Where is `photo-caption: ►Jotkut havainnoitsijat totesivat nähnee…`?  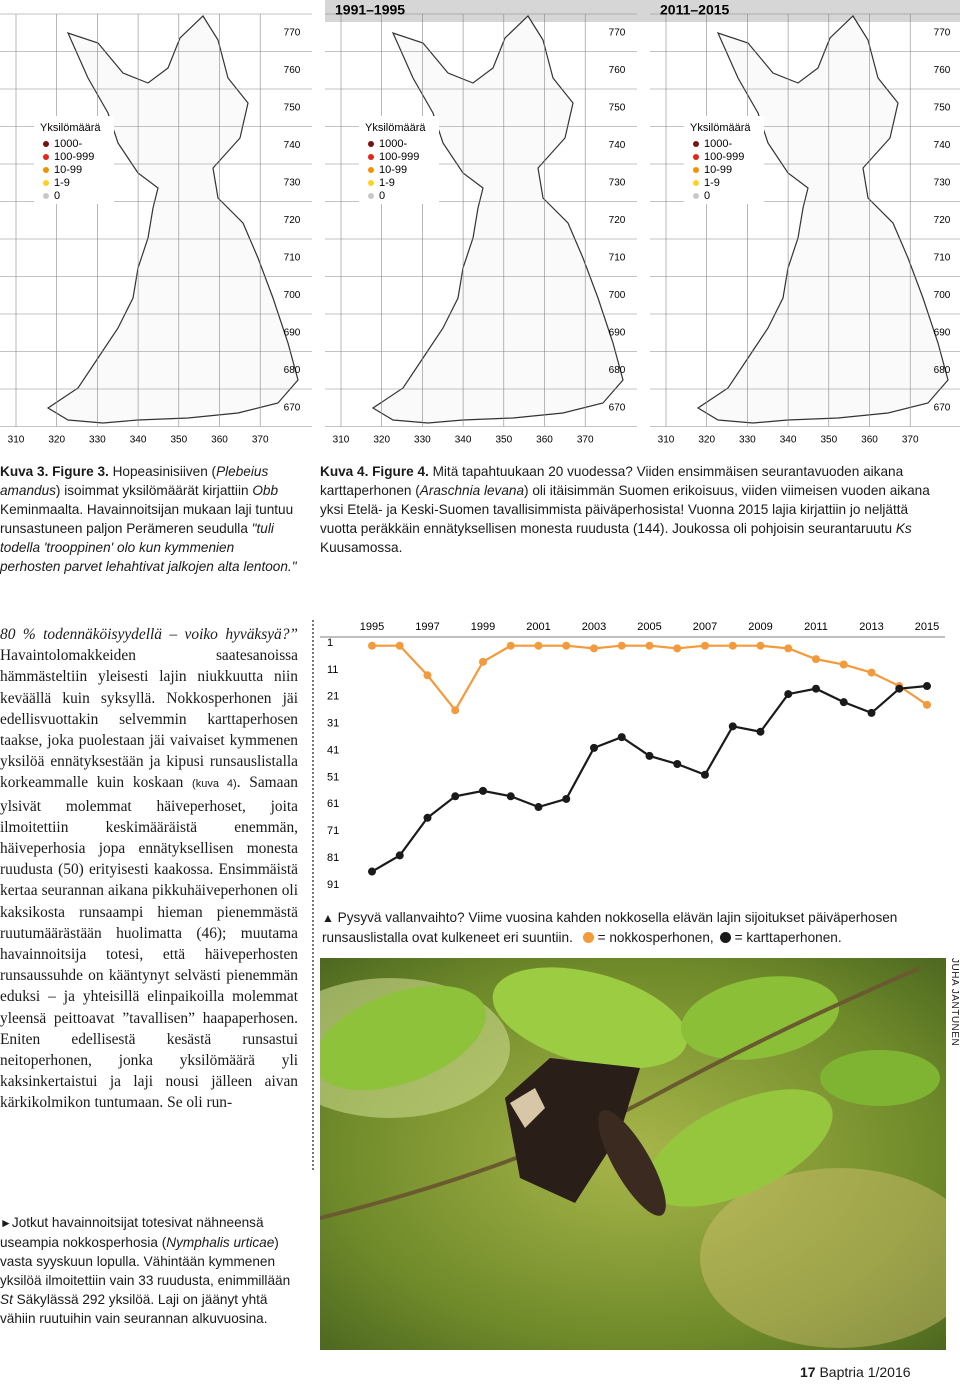
photo-caption: ►Jotkut havainnoitsijat totesivat nähnee… is located at coordinates (150, 1270).